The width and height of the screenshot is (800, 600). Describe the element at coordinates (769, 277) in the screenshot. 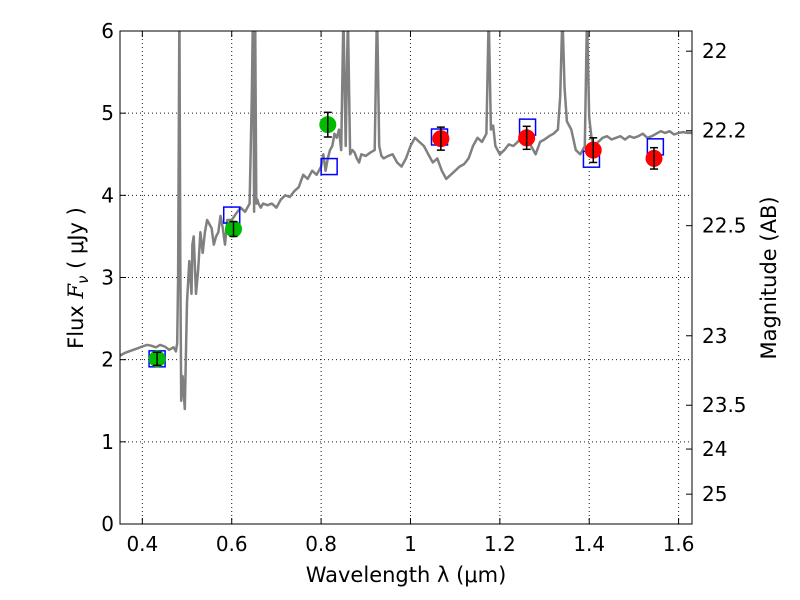

I see `y2-axis-label: Magnitude (AB)` at that location.